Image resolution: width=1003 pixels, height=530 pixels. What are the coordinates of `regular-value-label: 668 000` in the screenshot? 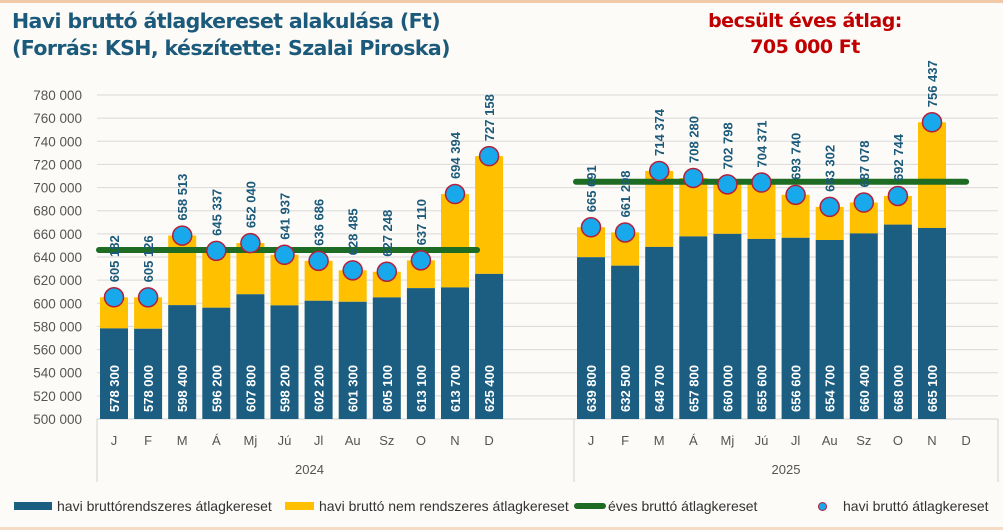 It's located at (898, 388).